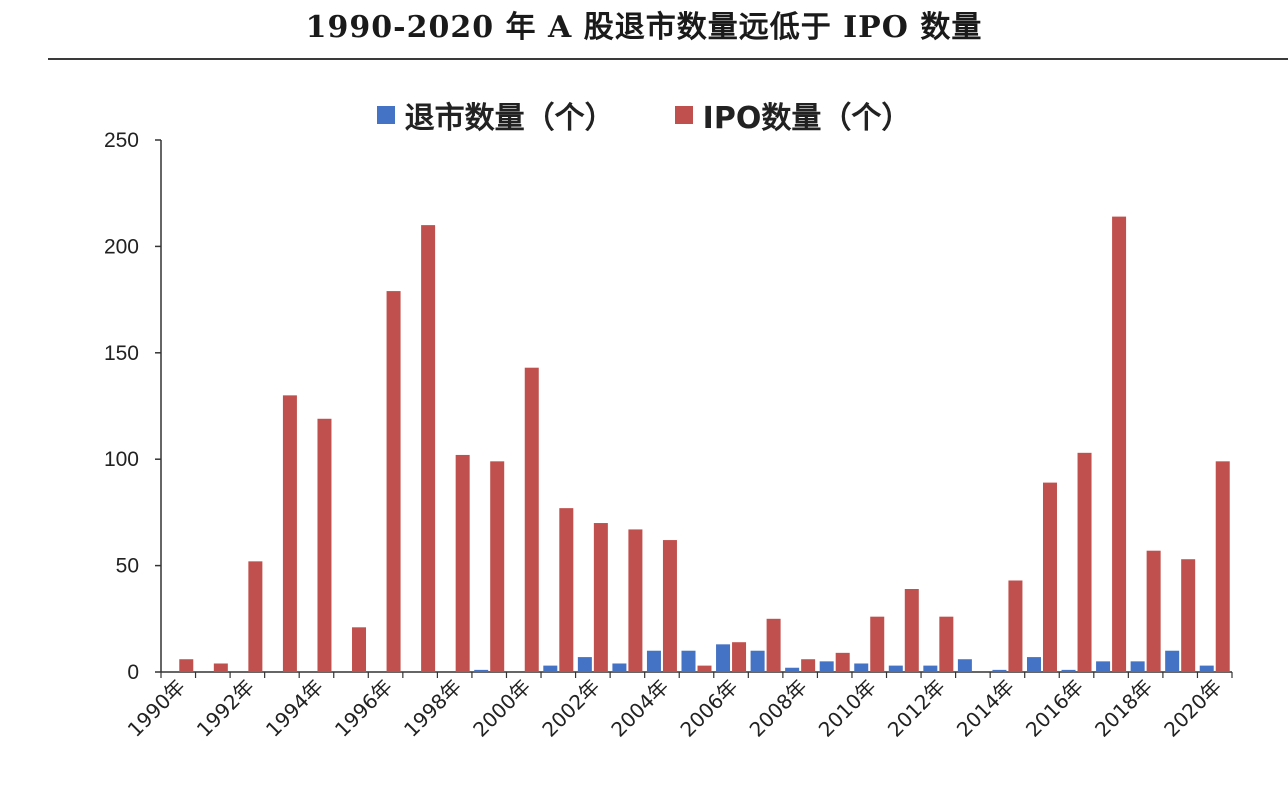  Describe the element at coordinates (985, 708) in the screenshot. I see `x-tick-label: 2014年` at that location.